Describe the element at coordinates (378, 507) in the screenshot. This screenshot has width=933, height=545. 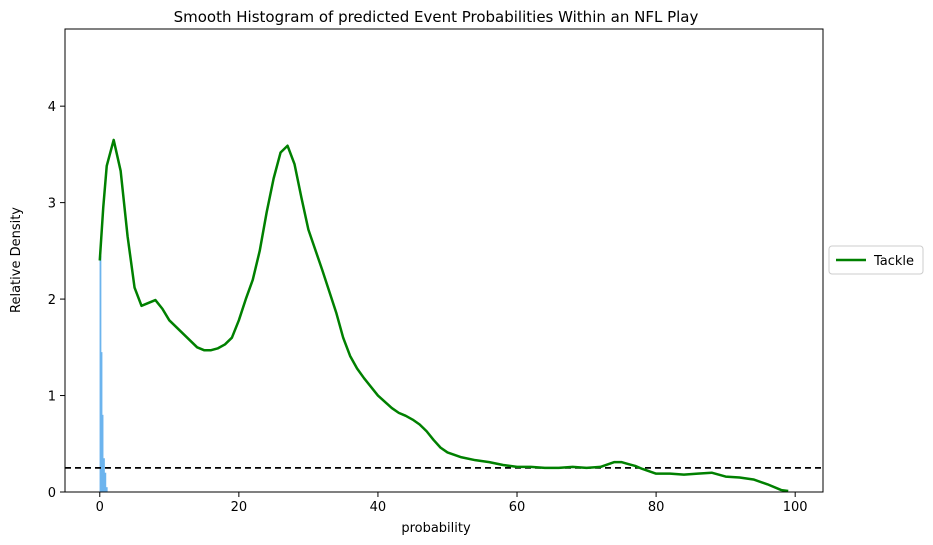
I see `x-tick-label: 40` at that location.